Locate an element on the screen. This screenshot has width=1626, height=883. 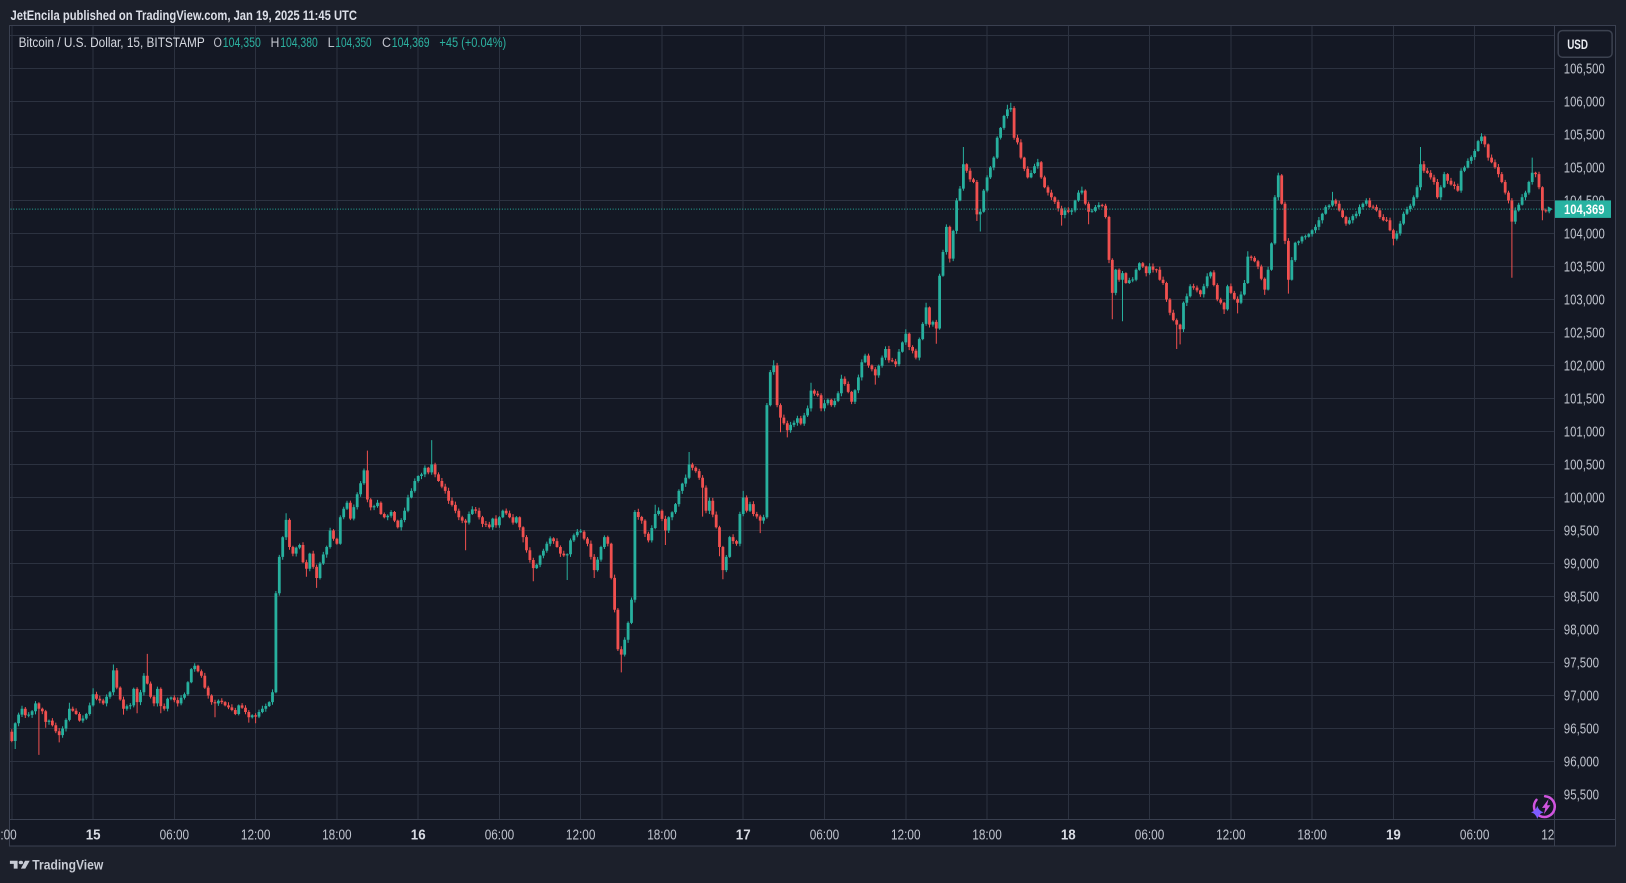
svg-text: 100,000 is located at coordinates (1584, 499).